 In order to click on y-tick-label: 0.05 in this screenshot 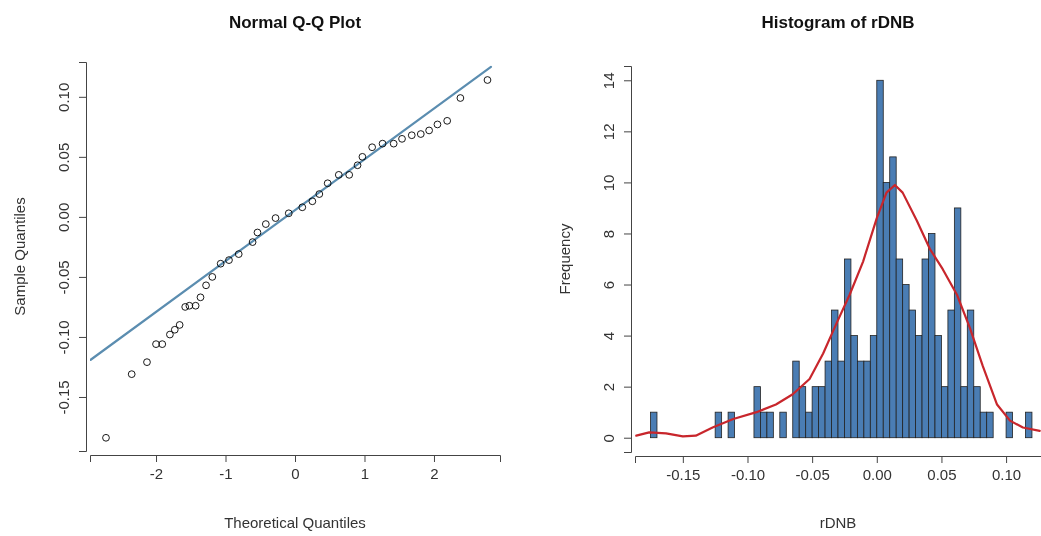, I will do `click(63, 157)`.